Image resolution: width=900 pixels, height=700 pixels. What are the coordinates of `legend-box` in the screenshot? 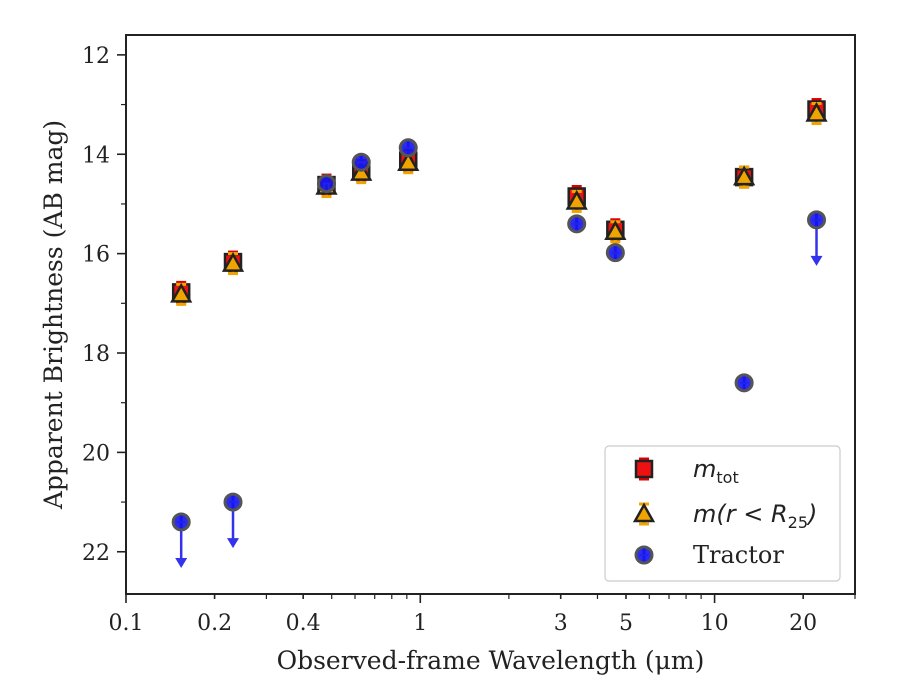 It's located at (722, 513).